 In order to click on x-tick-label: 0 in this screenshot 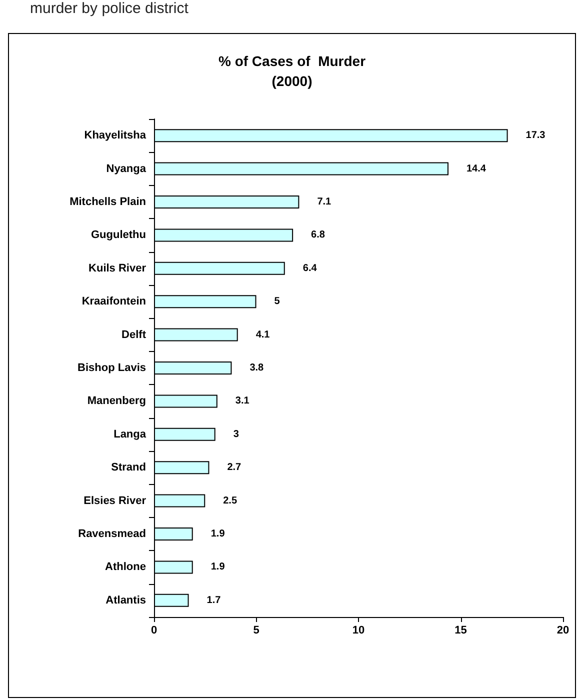, I will do `click(154, 630)`.